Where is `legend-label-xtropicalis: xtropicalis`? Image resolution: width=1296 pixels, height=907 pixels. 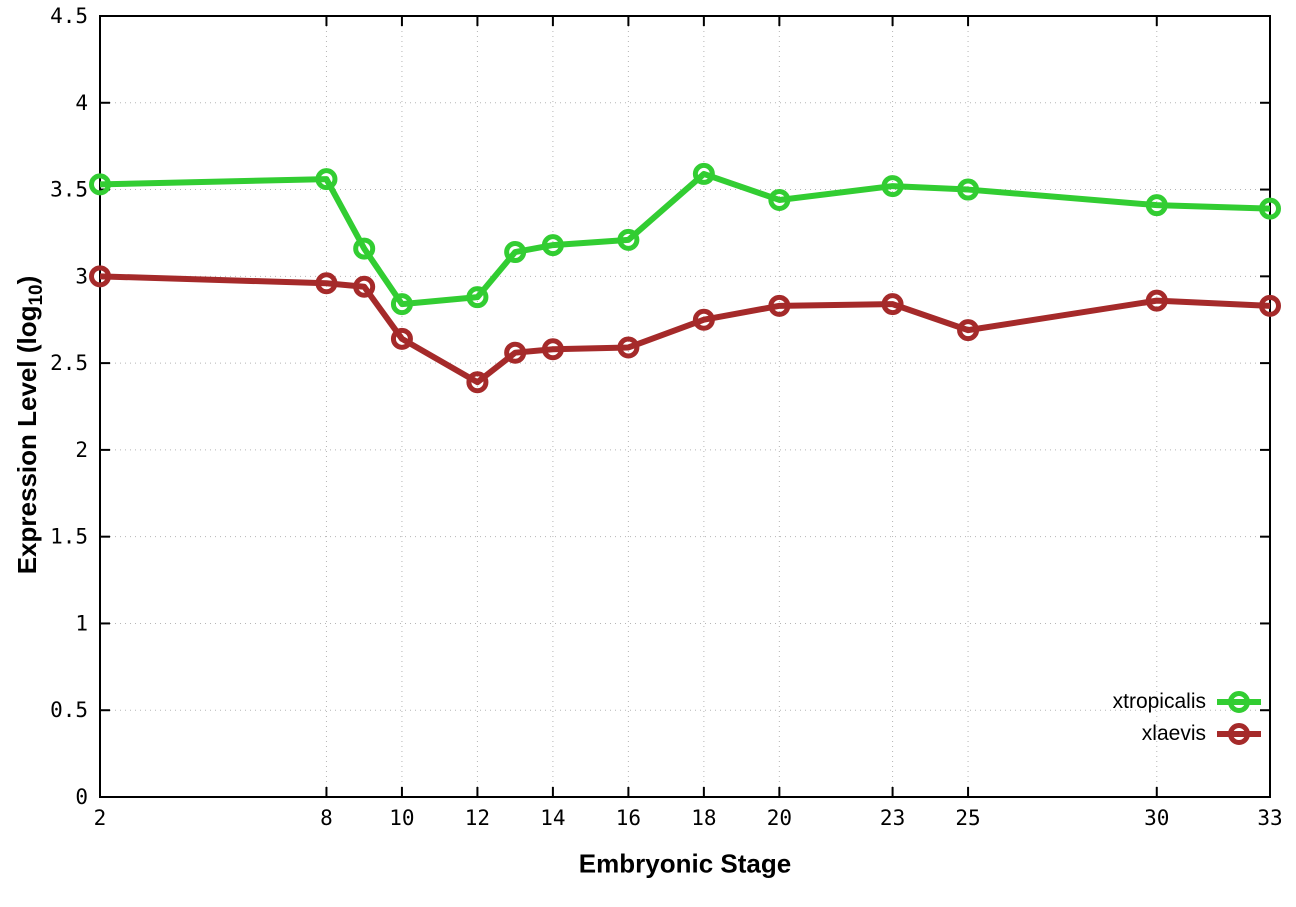 legend-label-xtropicalis: xtropicalis is located at coordinates (1159, 701).